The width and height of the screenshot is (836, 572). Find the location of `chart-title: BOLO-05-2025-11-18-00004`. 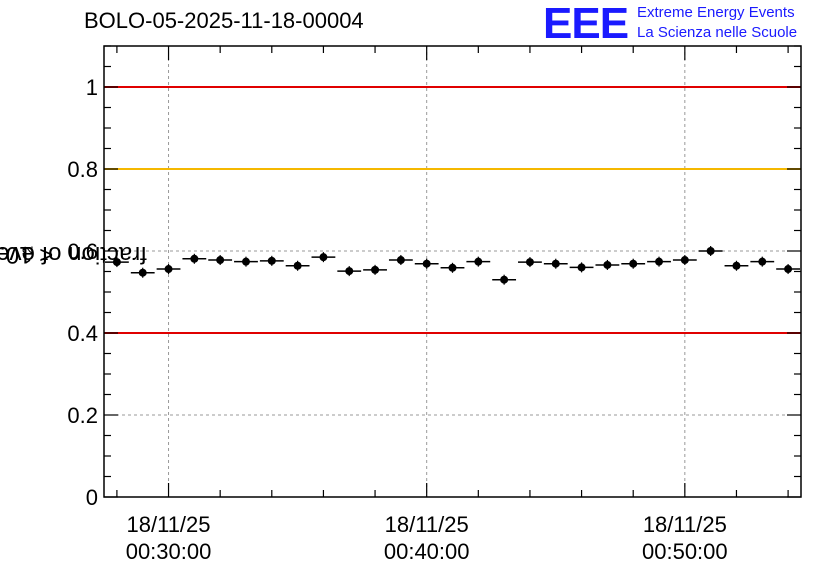

chart-title: BOLO-05-2025-11-18-00004 is located at coordinates (224, 20).